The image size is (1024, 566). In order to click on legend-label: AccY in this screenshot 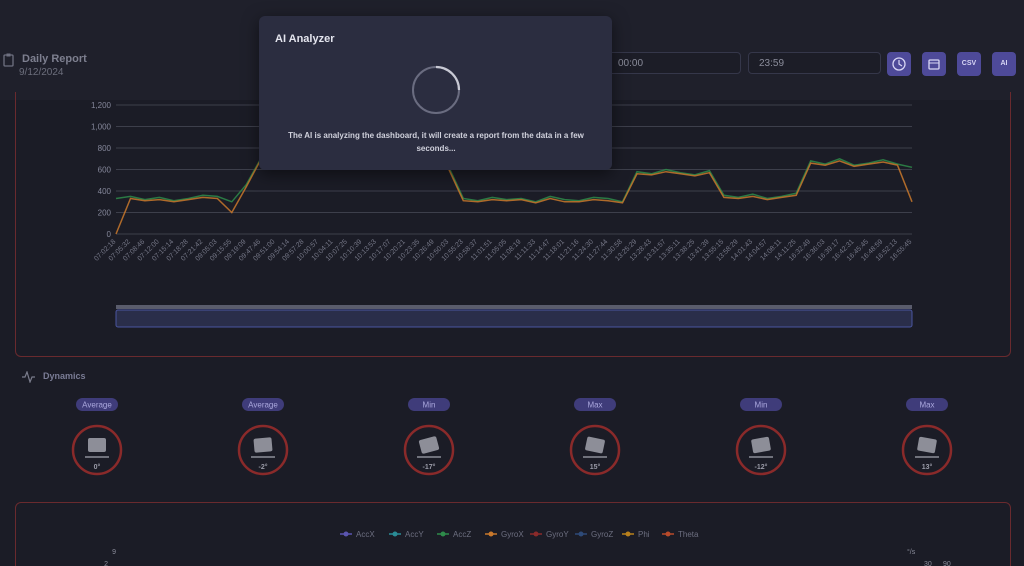, I will do `click(414, 534)`.